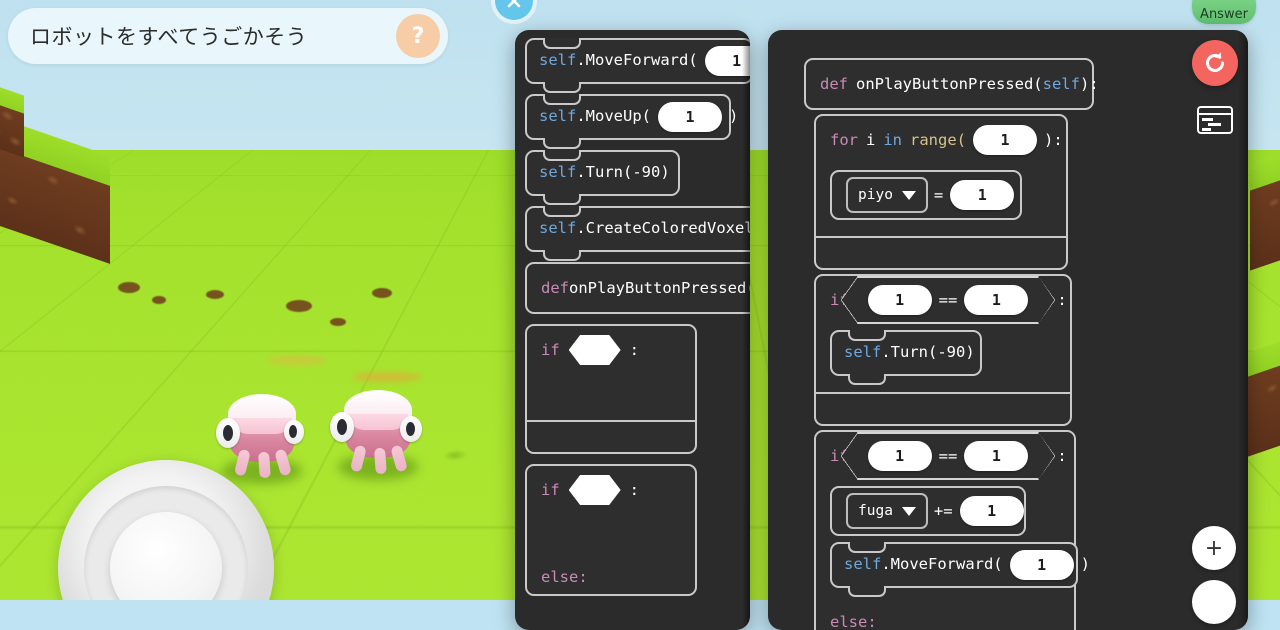  I want to click on palette-block-moveforward: self . MoveForward( 1, so click(637, 65).